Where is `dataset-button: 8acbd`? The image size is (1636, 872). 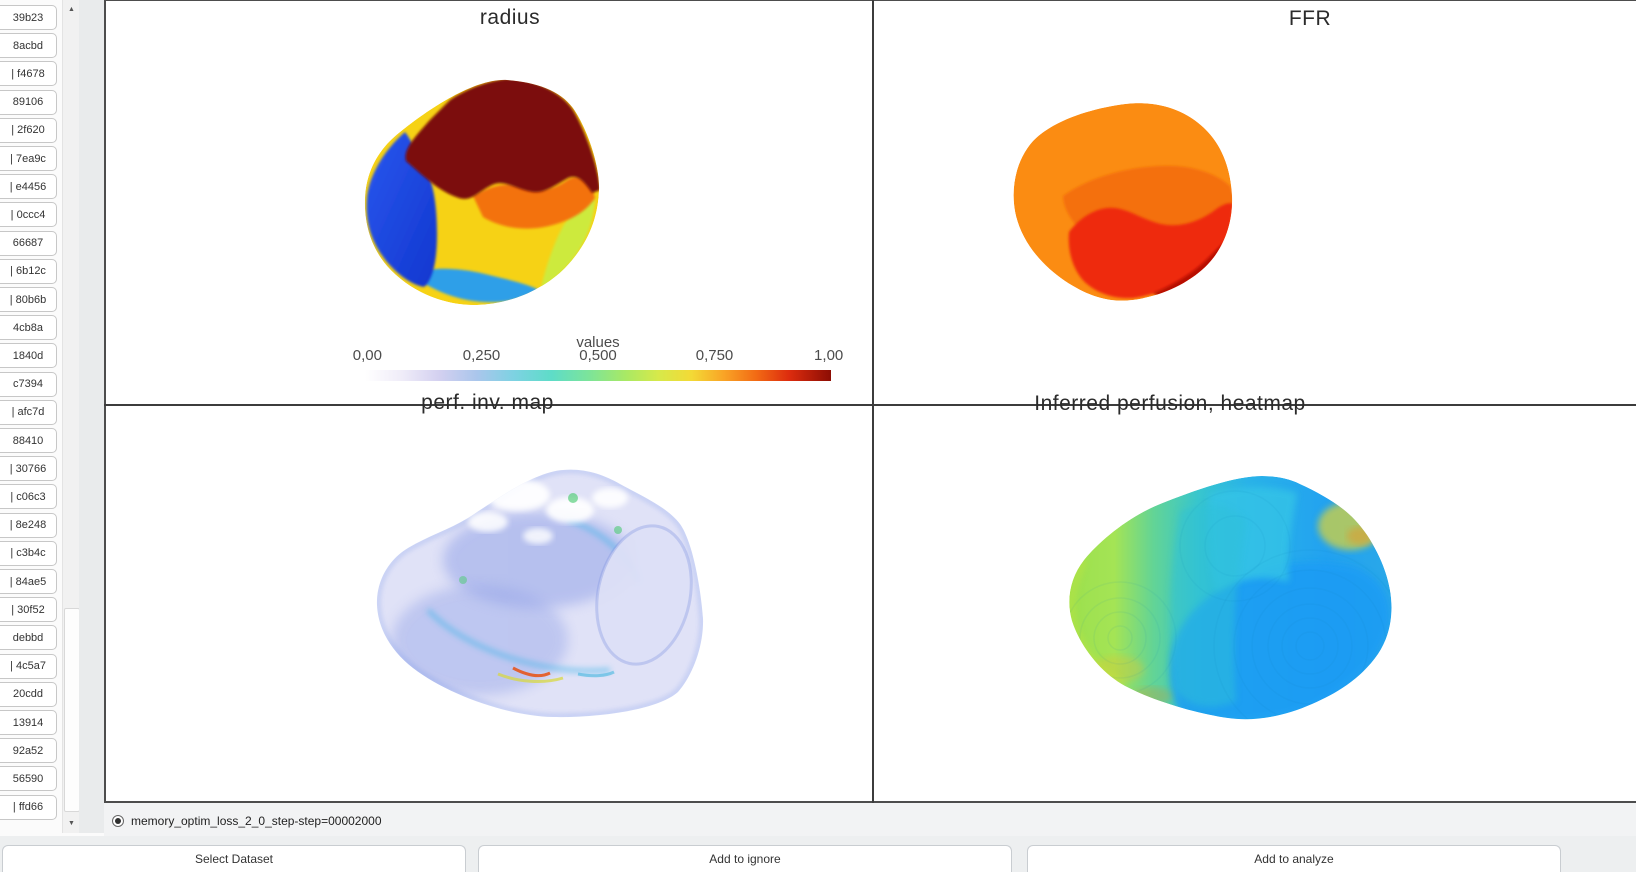
dataset-button: 8acbd is located at coordinates (28, 46).